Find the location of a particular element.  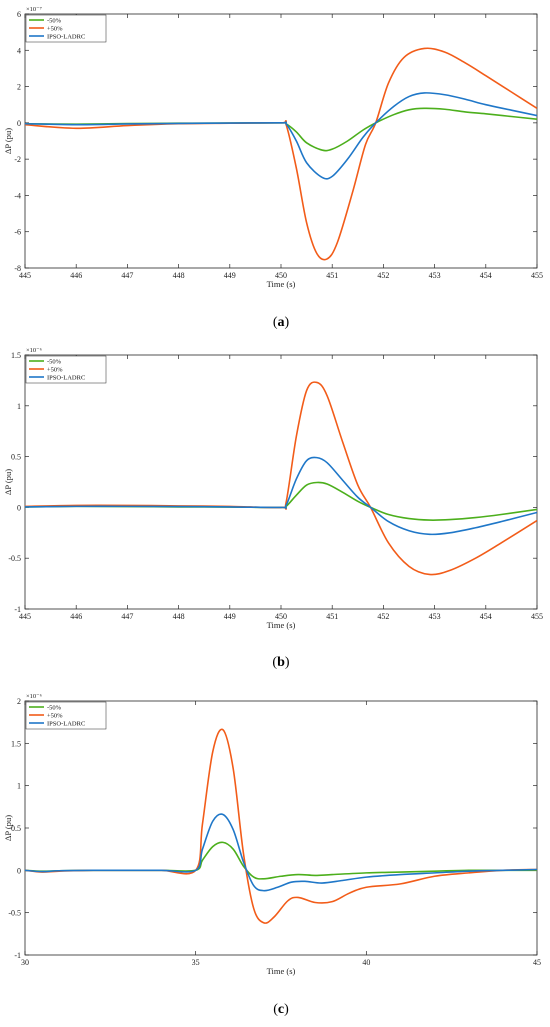

y-tick-label: 6 is located at coordinates (19, 14).